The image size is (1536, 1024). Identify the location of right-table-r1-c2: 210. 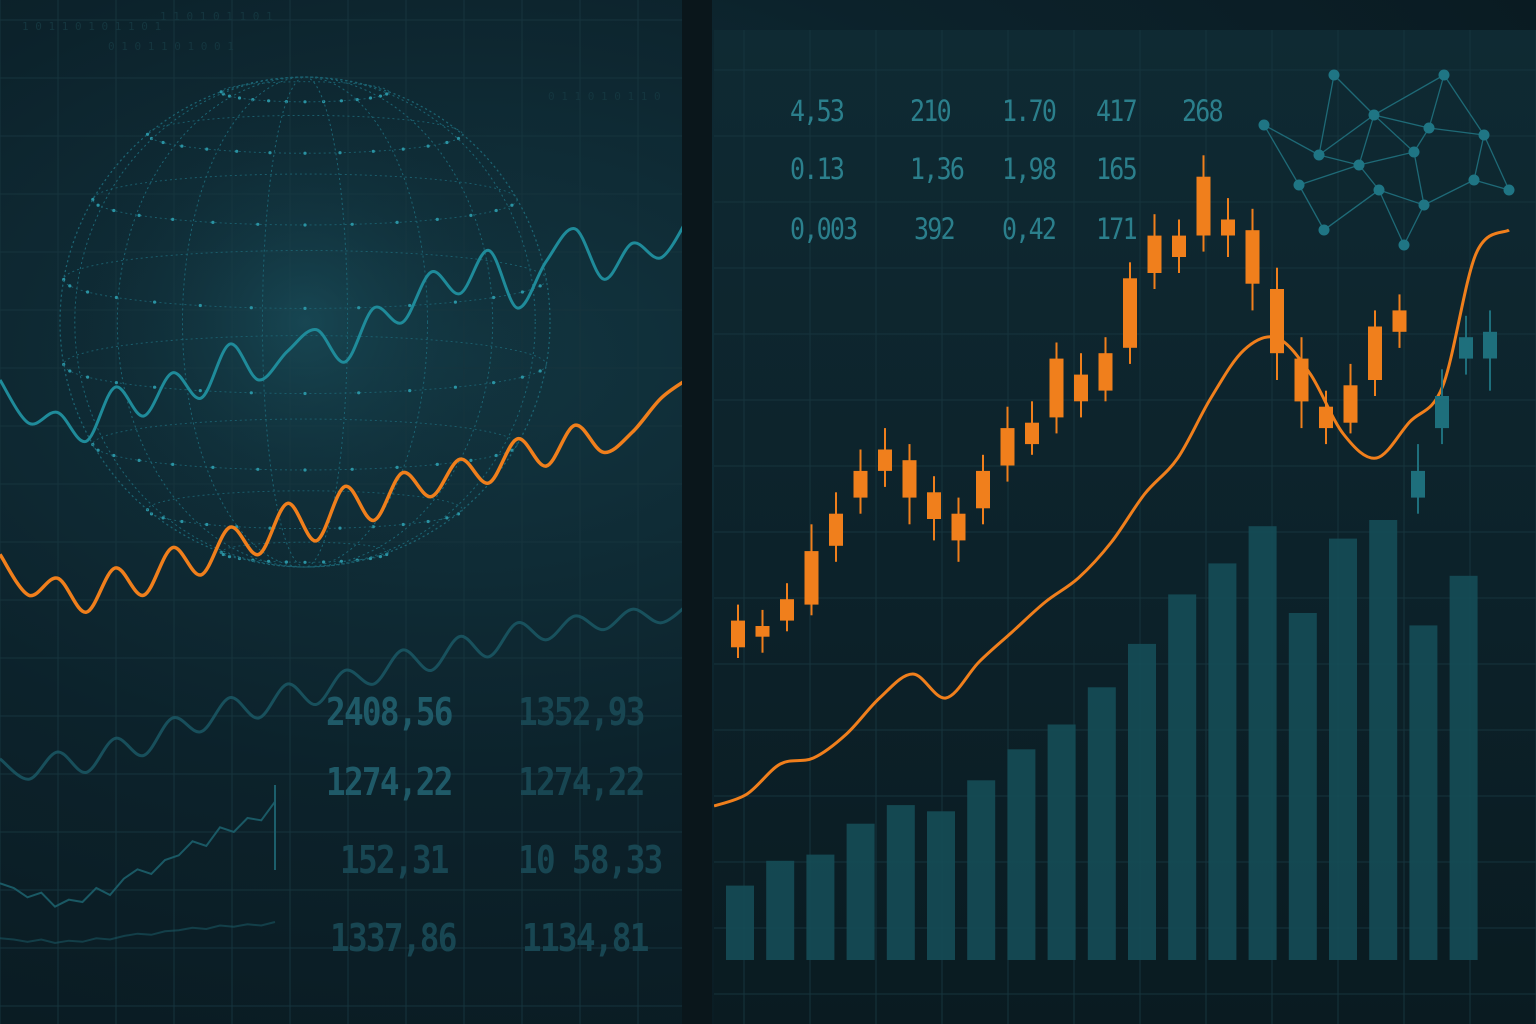
(931, 111).